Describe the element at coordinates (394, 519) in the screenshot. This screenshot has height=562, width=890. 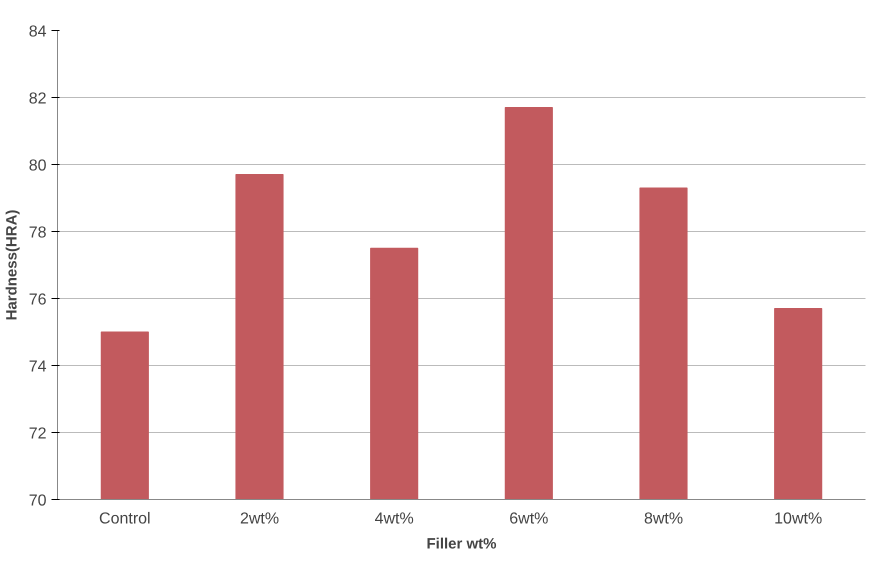
I see `x-tick-label: 4wt%` at that location.